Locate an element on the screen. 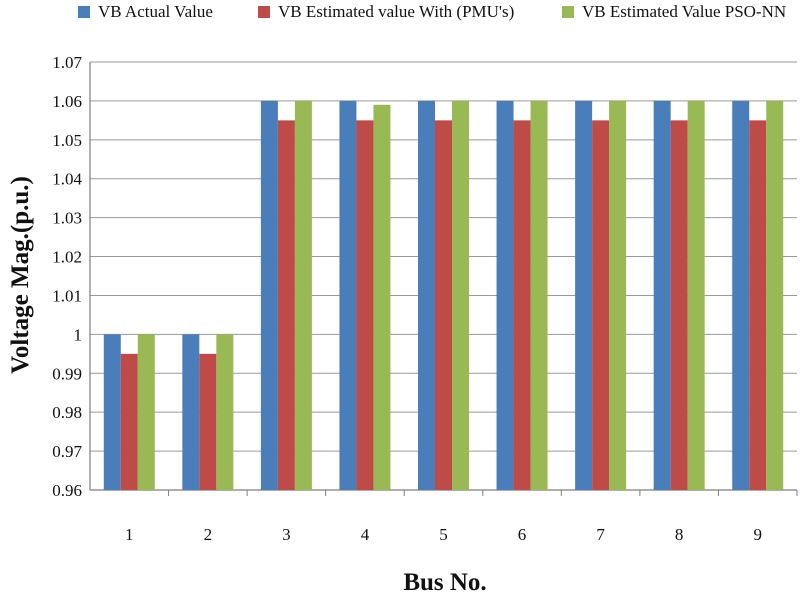 Image resolution: width=800 pixels, height=600 pixels. y-tick-label: 1.04 is located at coordinates (67, 179).